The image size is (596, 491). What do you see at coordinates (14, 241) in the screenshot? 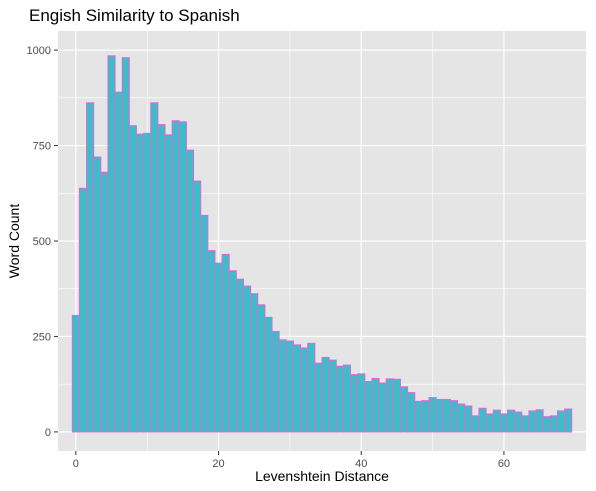
I see `y-axis-title: Word Count` at bounding box center [14, 241].